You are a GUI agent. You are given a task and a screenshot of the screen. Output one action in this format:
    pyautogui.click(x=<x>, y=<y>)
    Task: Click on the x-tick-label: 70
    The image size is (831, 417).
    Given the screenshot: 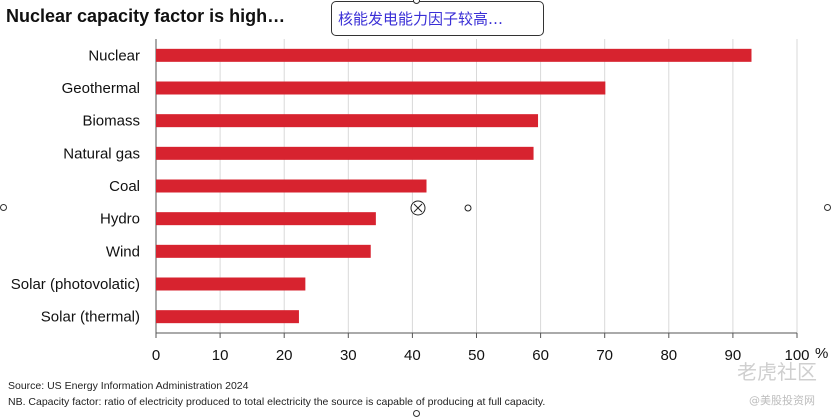 What is the action you would take?
    pyautogui.click(x=604, y=355)
    